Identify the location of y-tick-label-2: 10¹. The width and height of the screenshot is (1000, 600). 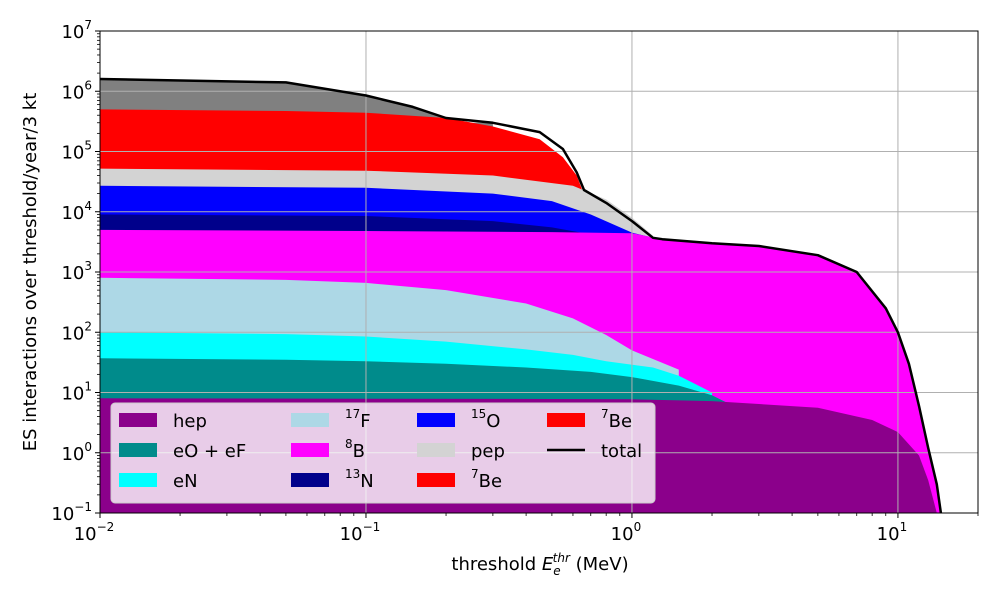
(76, 392).